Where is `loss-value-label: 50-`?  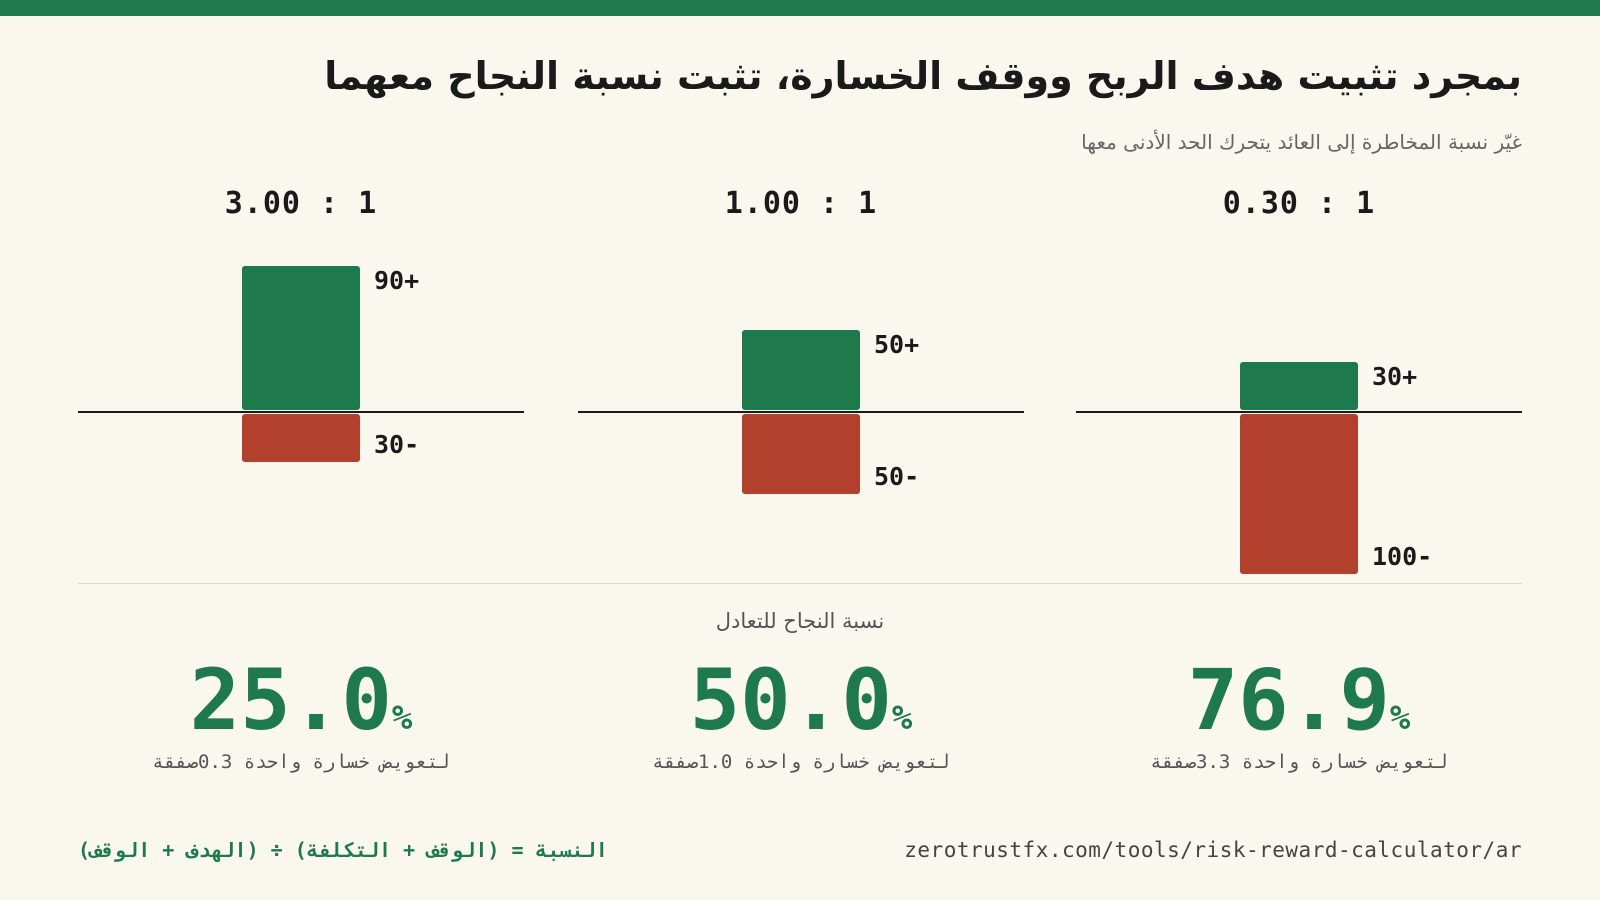
loss-value-label: 50- is located at coordinates (897, 476).